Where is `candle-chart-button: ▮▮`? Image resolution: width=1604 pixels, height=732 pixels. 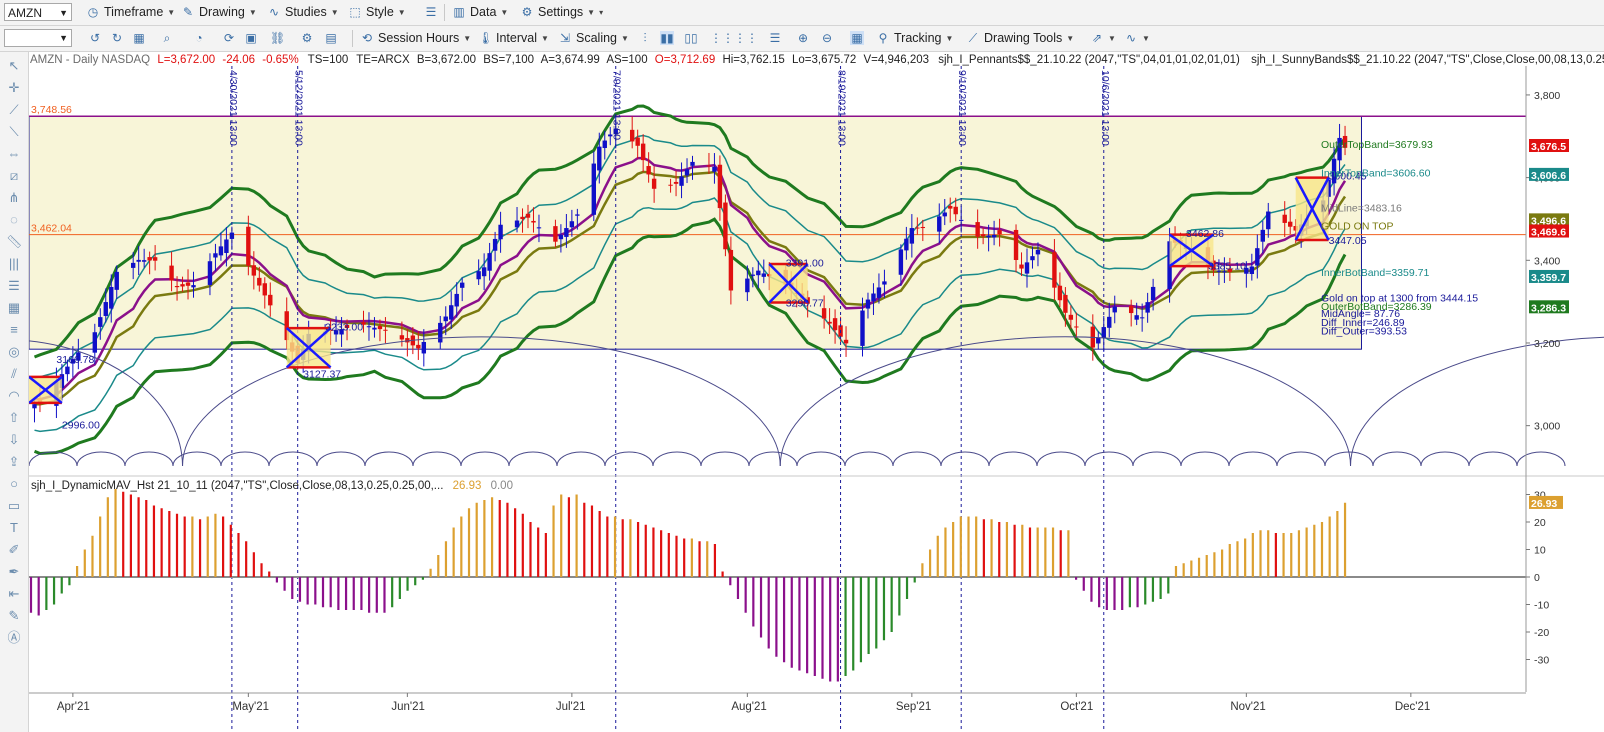 candle-chart-button: ▮▮ is located at coordinates (667, 38).